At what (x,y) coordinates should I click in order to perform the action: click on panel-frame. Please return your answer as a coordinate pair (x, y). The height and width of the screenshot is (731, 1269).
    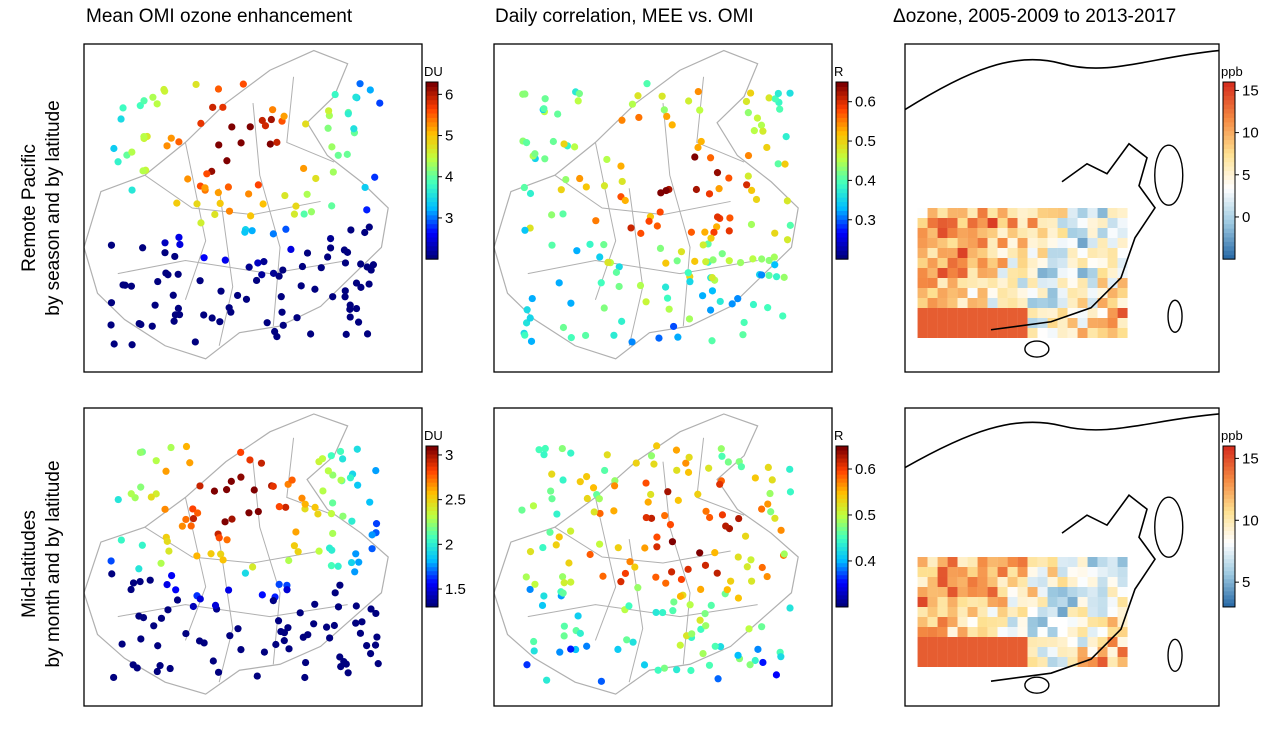
    Looking at the image, I should click on (1062, 557).